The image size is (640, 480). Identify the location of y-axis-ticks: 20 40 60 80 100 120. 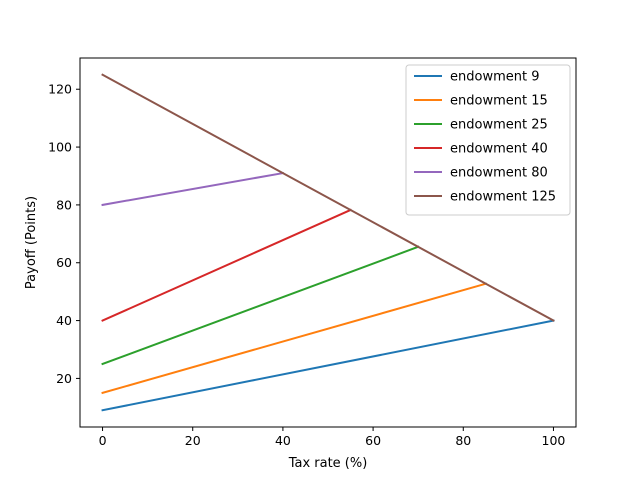
(64, 234).